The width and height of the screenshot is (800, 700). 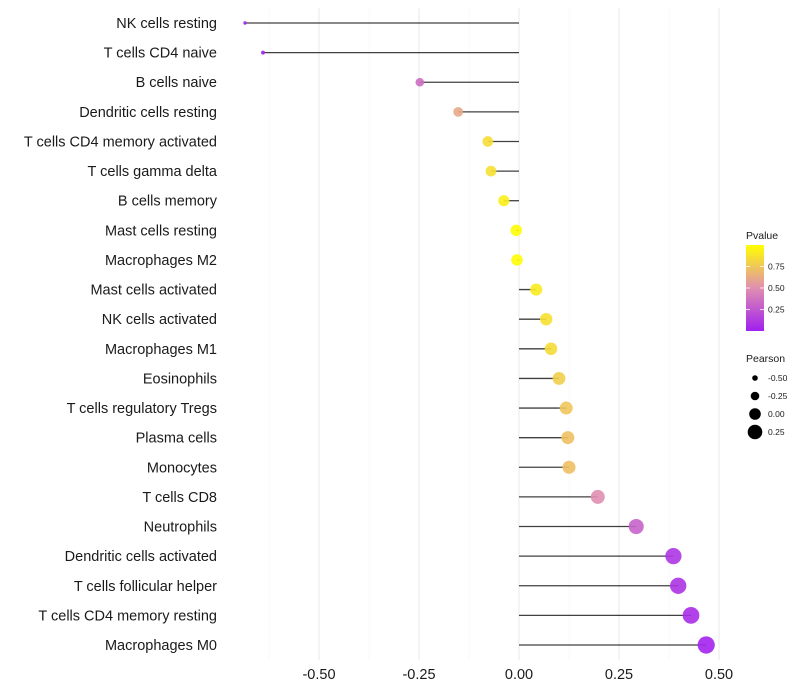 What do you see at coordinates (153, 291) in the screenshot?
I see `y-axis-label: Mast cells activated` at bounding box center [153, 291].